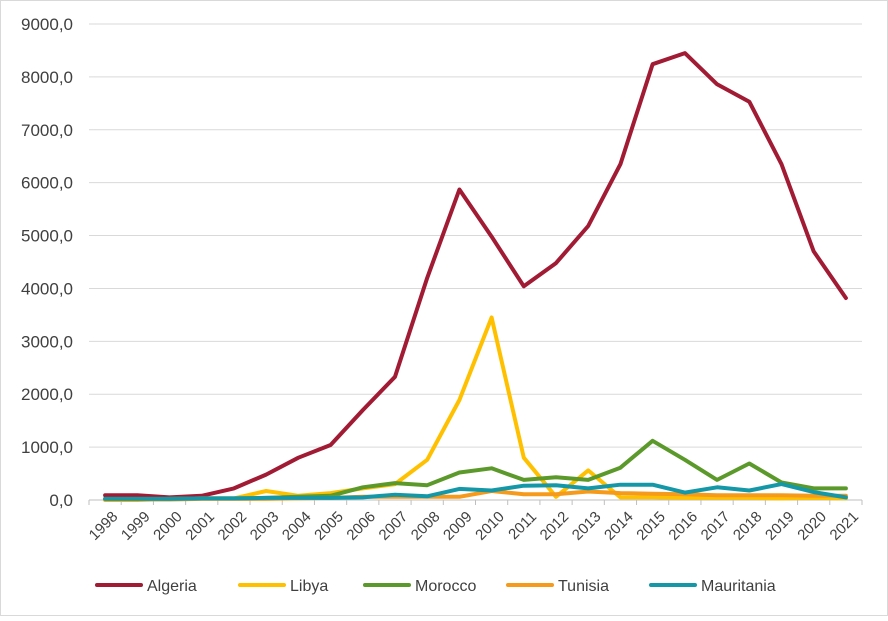  I want to click on series-line-mauritania, so click(475, 491).